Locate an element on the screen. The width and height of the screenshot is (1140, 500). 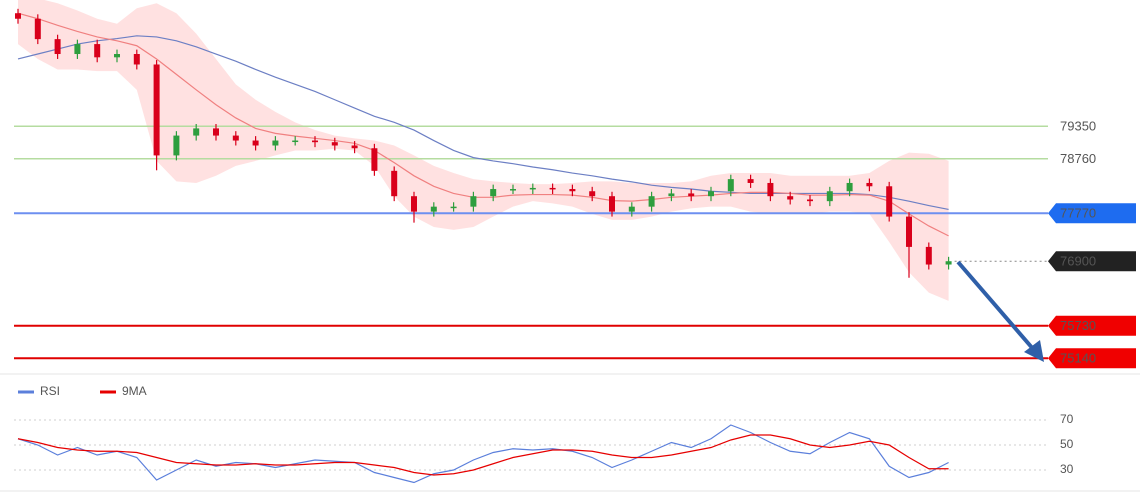
arrow-head is located at coordinates (1034, 351).